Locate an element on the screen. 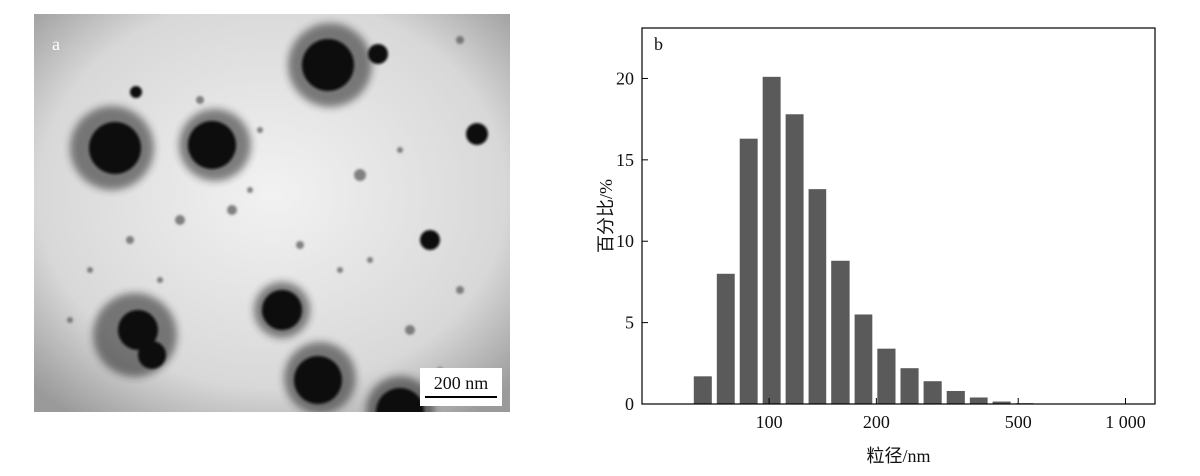 This screenshot has width=1200, height=476. x-tick-label: 1 000 is located at coordinates (1125, 422).